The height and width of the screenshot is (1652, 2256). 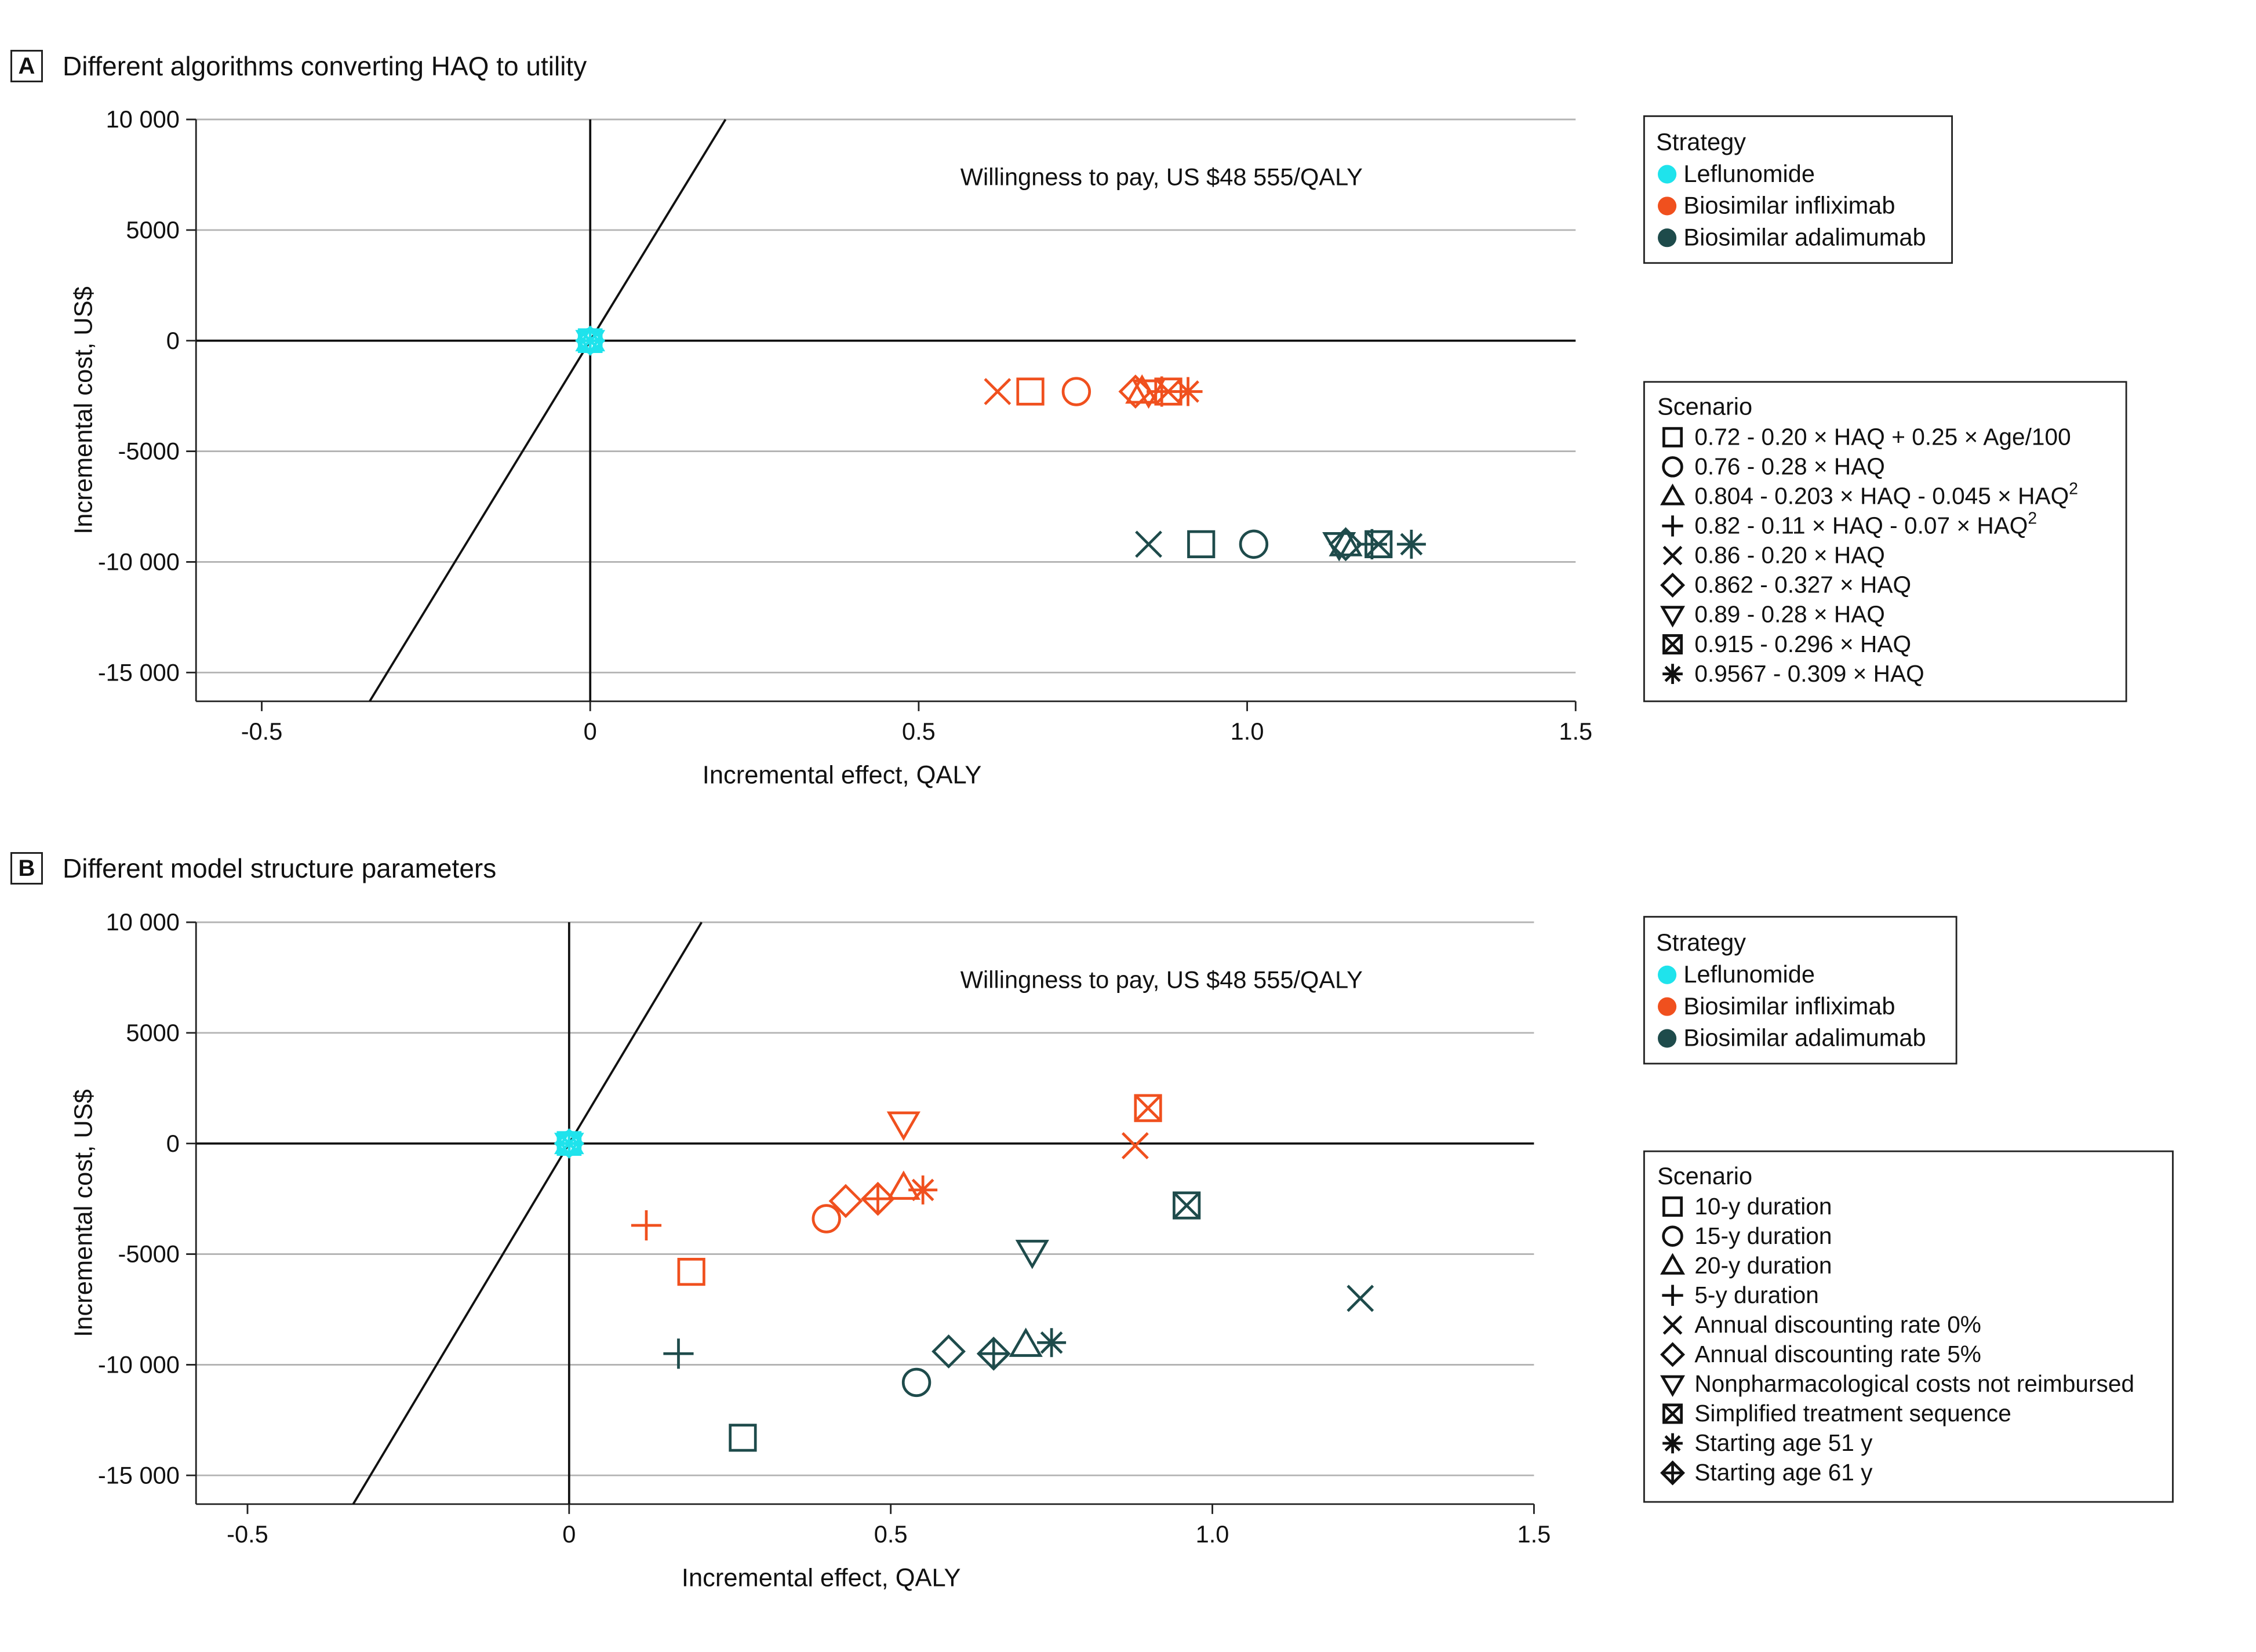 I want to click on point-biosimilar-infliximab-triangle-down, so click(x=903, y=1126).